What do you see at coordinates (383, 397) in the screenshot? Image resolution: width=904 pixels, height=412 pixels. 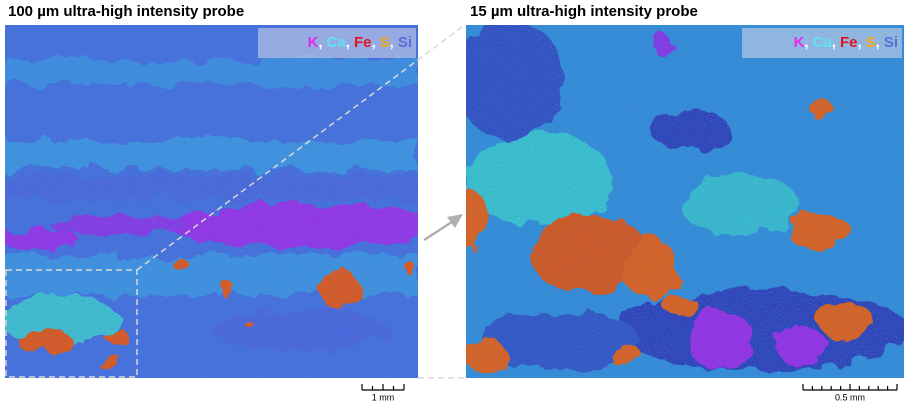 I see `scale-label: 1 mm` at bounding box center [383, 397].